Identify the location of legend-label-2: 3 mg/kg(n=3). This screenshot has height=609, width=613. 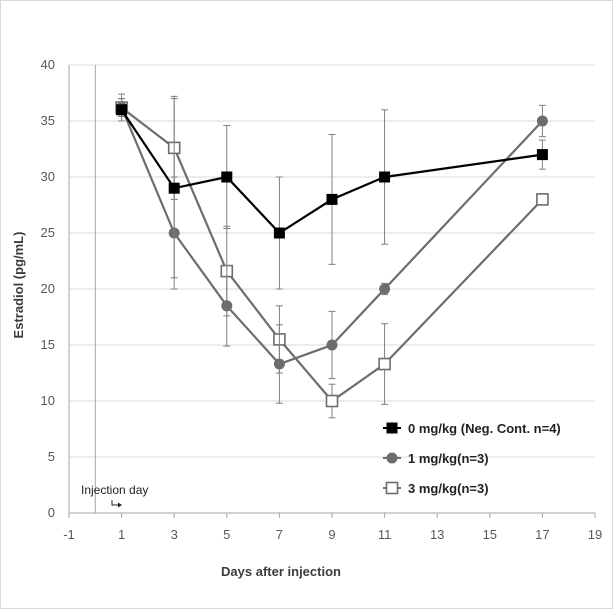
(448, 488).